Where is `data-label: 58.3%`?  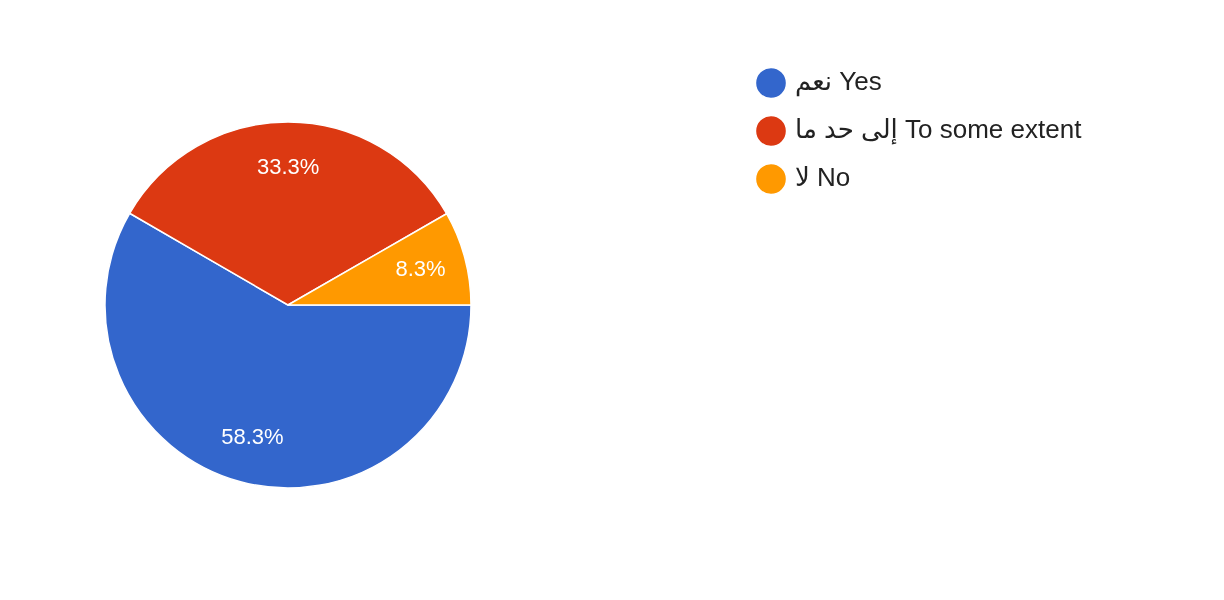 data-label: 58.3% is located at coordinates (252, 436).